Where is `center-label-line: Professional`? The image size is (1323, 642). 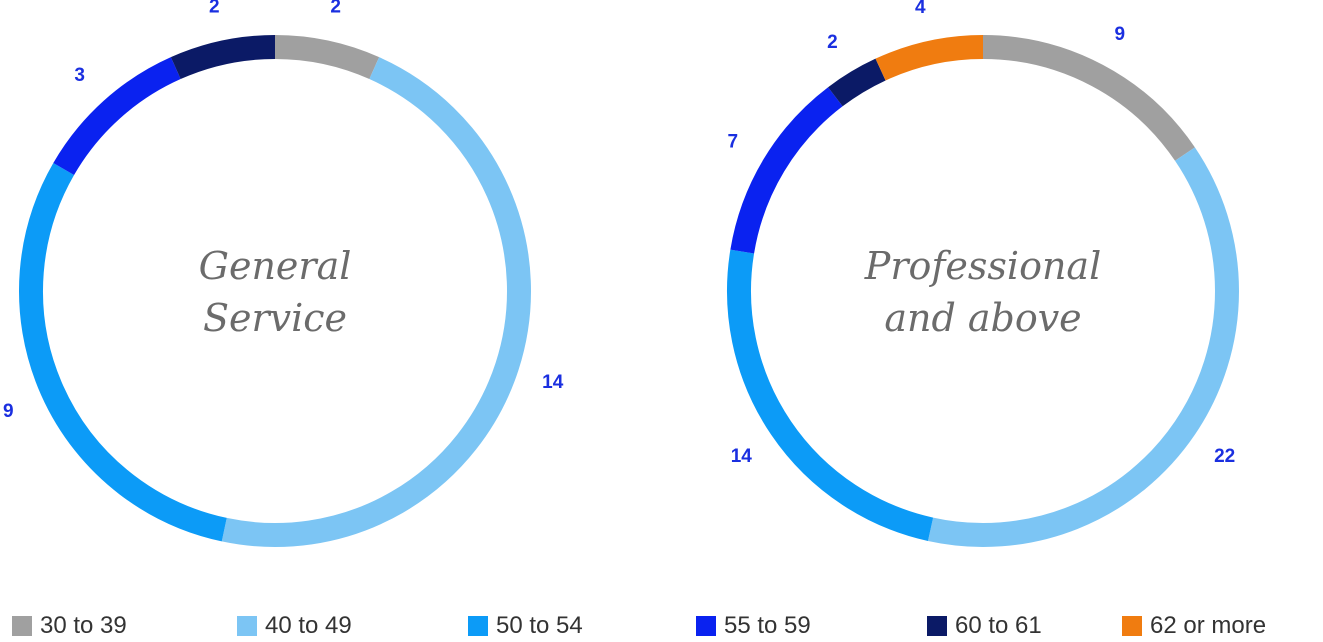 center-label-line: Professional is located at coordinates (982, 266).